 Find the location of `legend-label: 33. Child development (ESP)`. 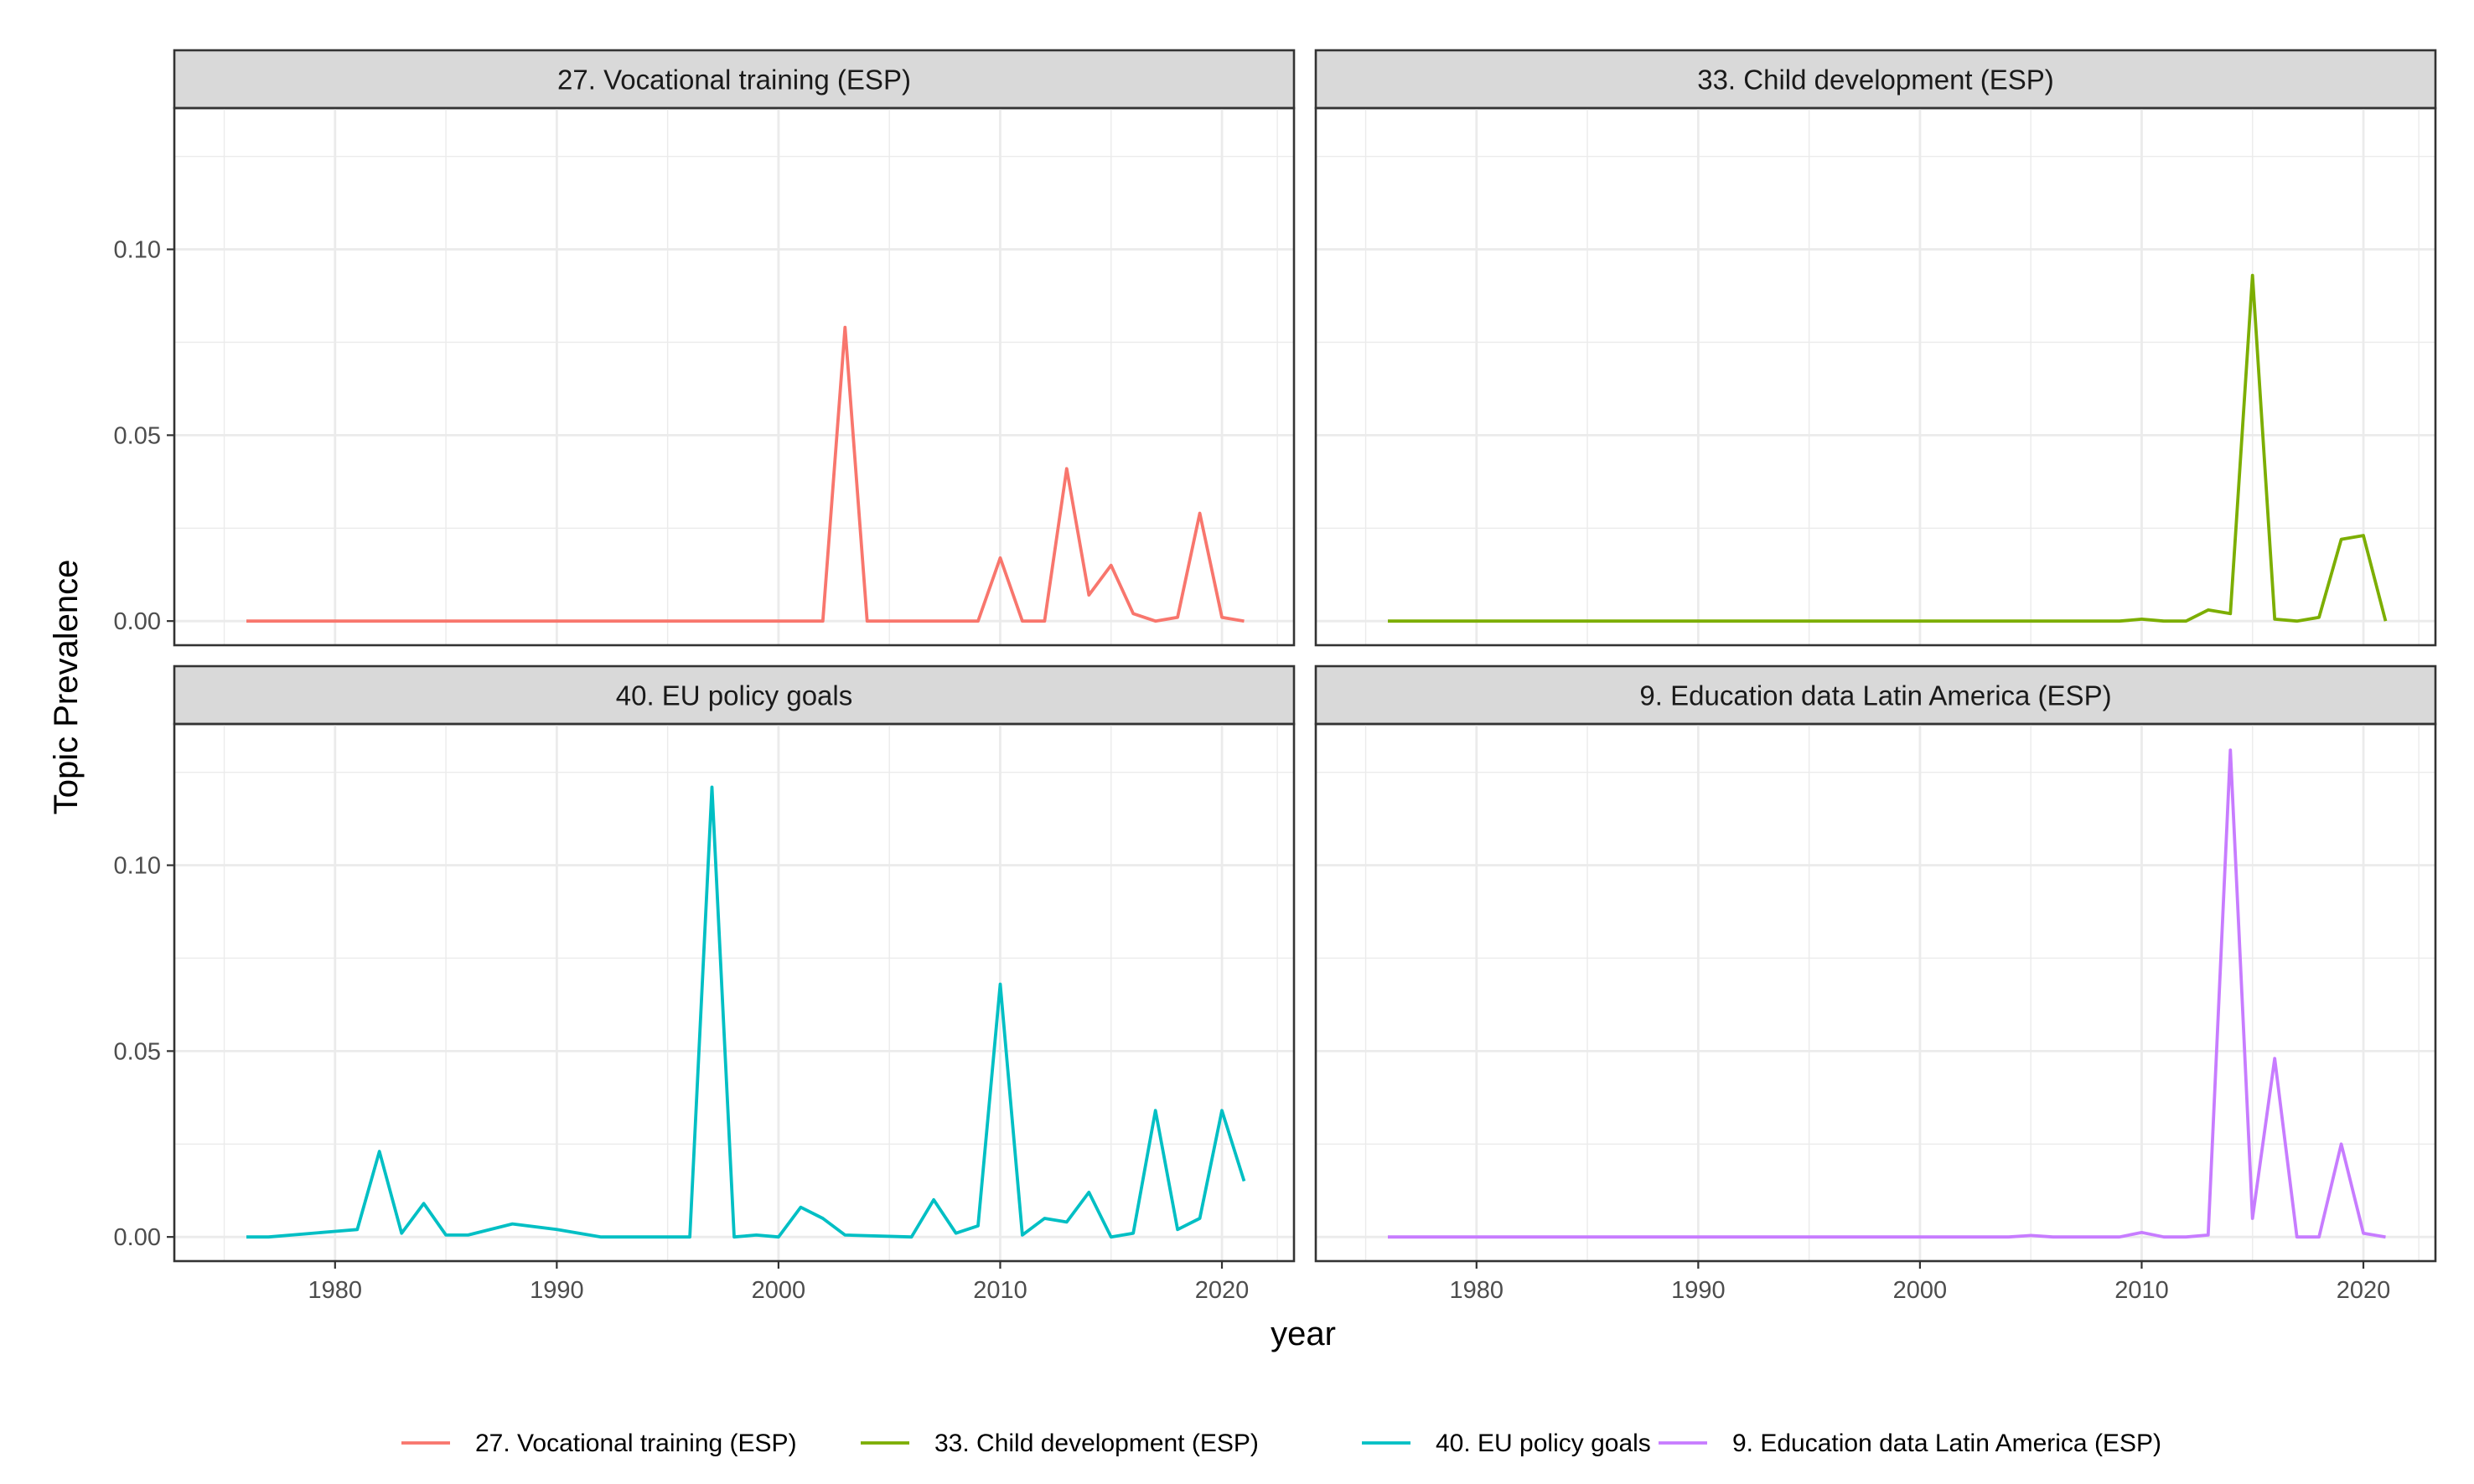

legend-label: 33. Child development (ESP) is located at coordinates (1096, 1444).